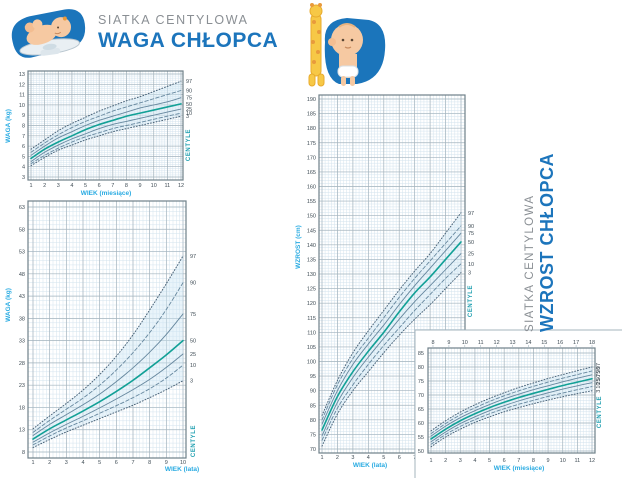 The width and height of the screenshot is (640, 480). What do you see at coordinates (421, 410) in the screenshot?
I see `svg-text: 65` at bounding box center [421, 410].